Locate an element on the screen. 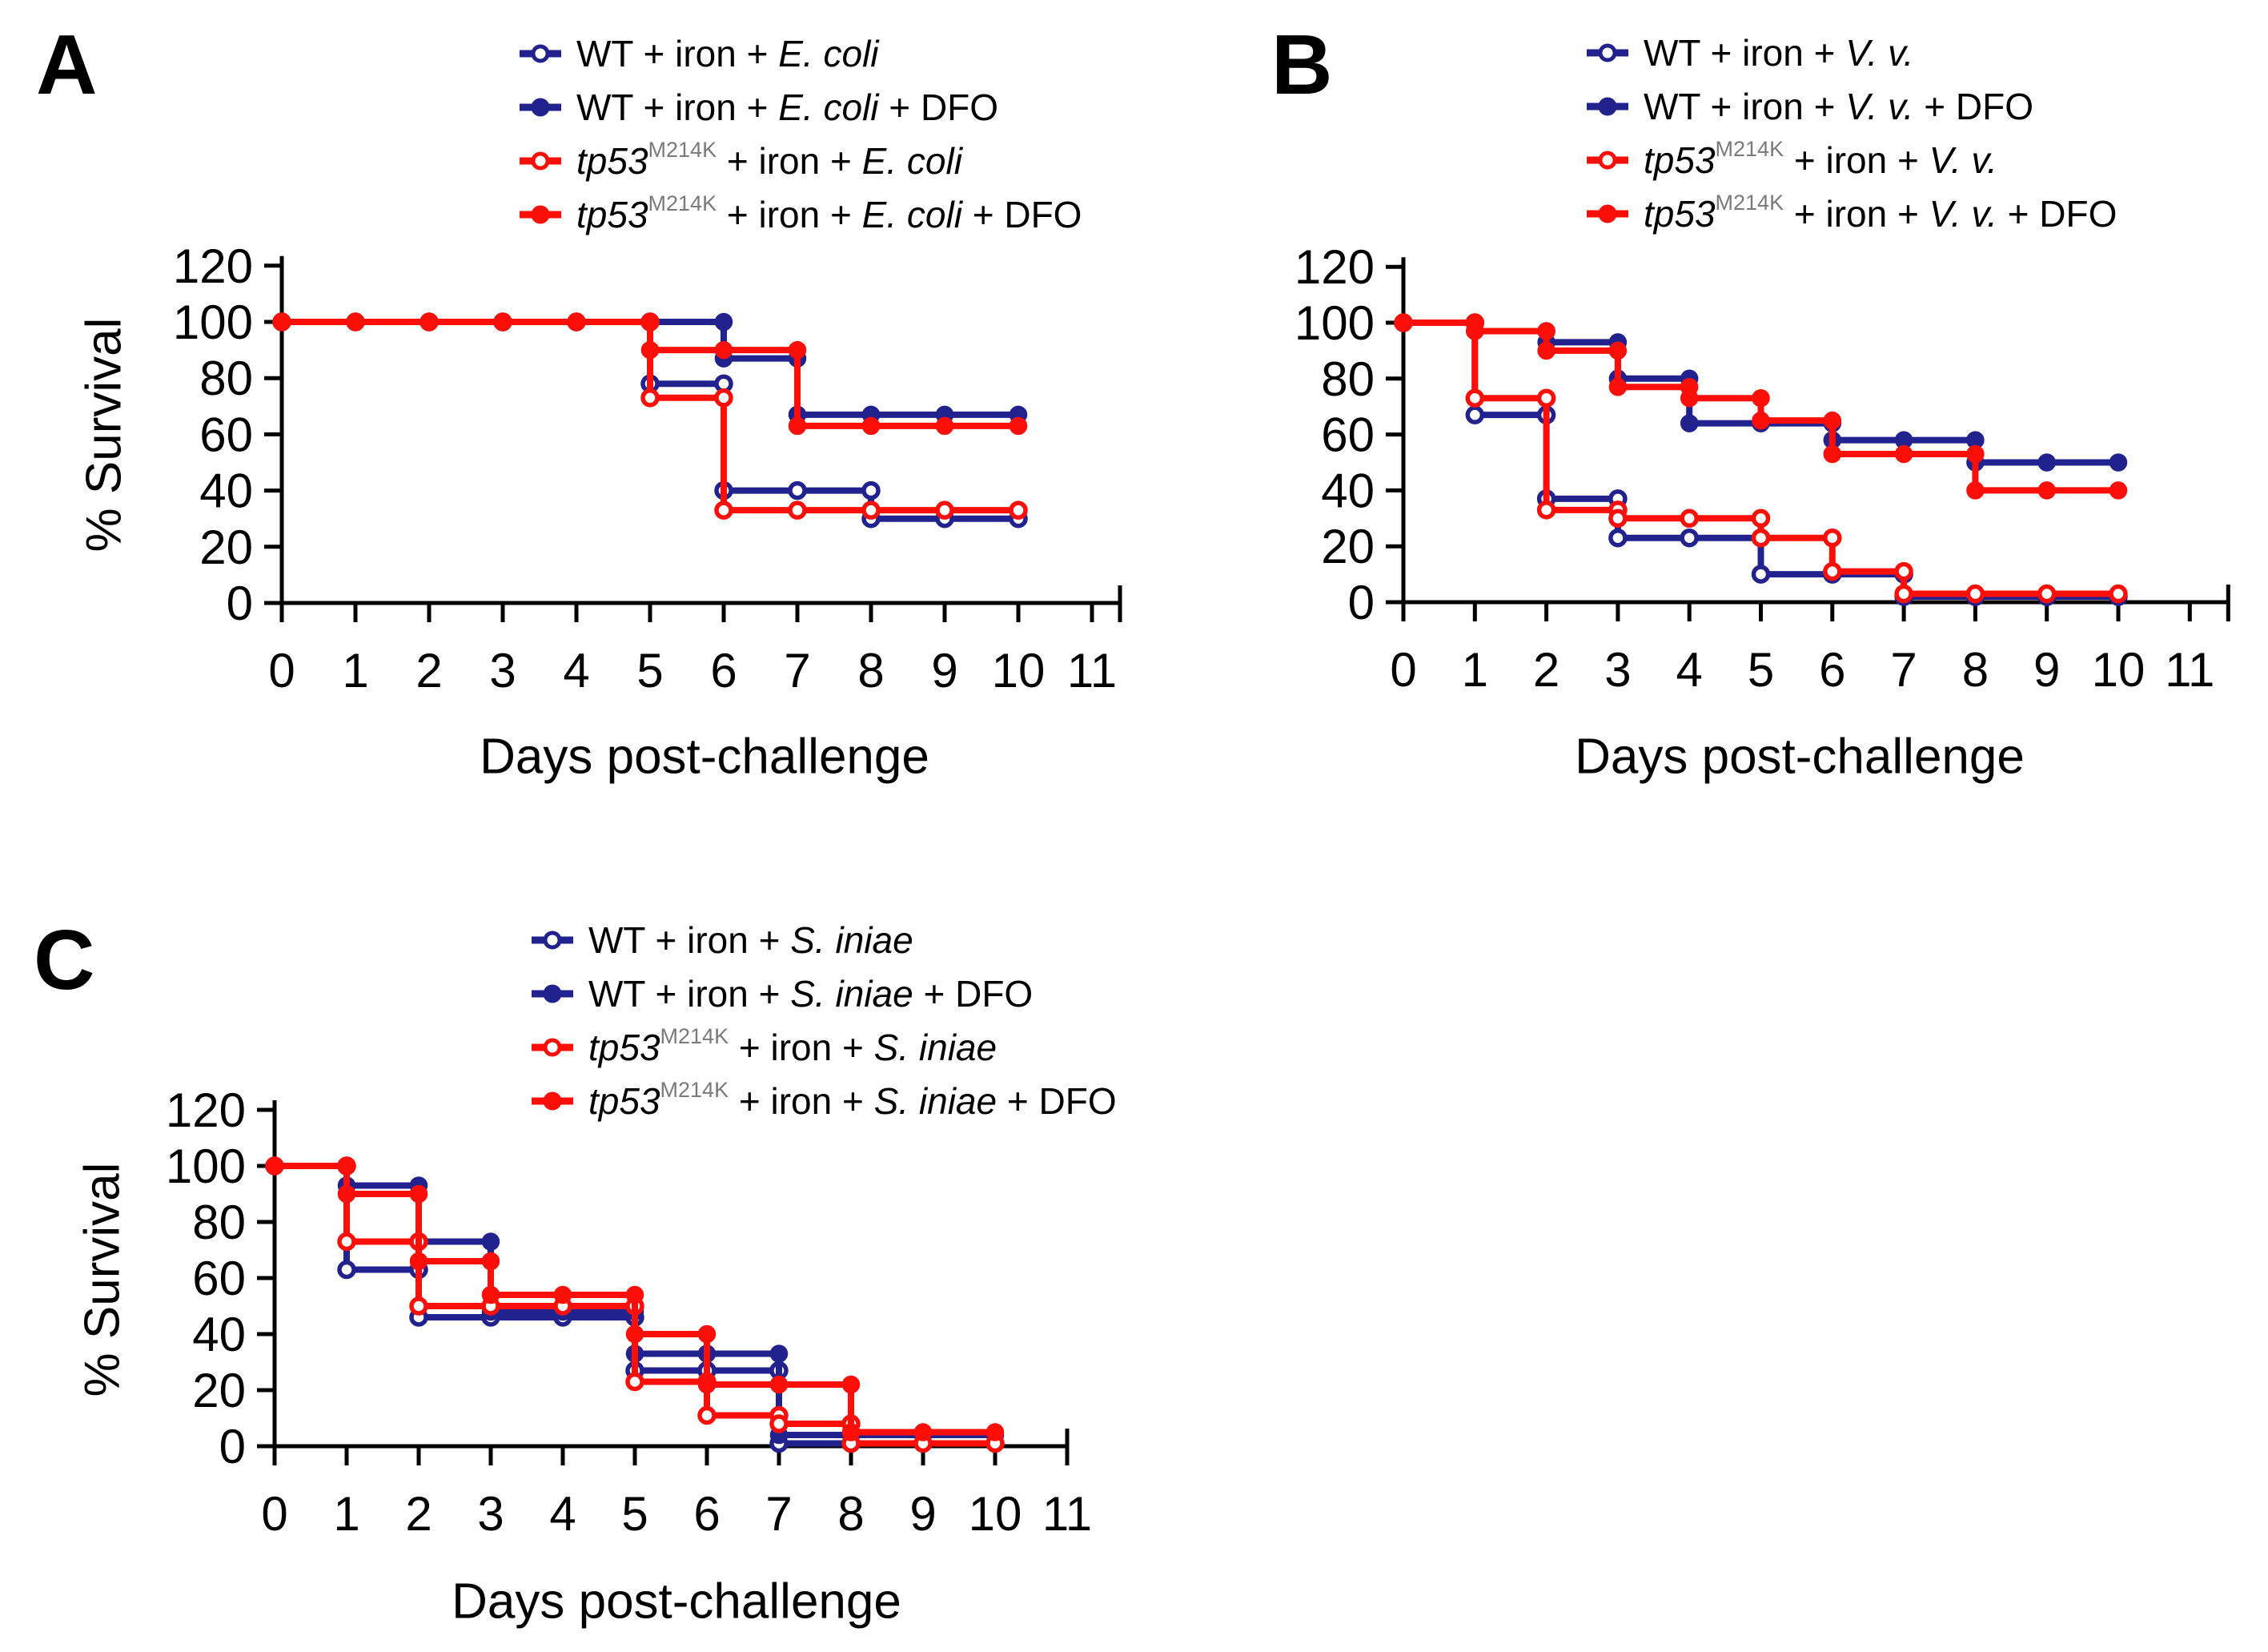 The image size is (2268, 1652). legend-item: tp53M214K + iron + S. iniae is located at coordinates (824, 1047).